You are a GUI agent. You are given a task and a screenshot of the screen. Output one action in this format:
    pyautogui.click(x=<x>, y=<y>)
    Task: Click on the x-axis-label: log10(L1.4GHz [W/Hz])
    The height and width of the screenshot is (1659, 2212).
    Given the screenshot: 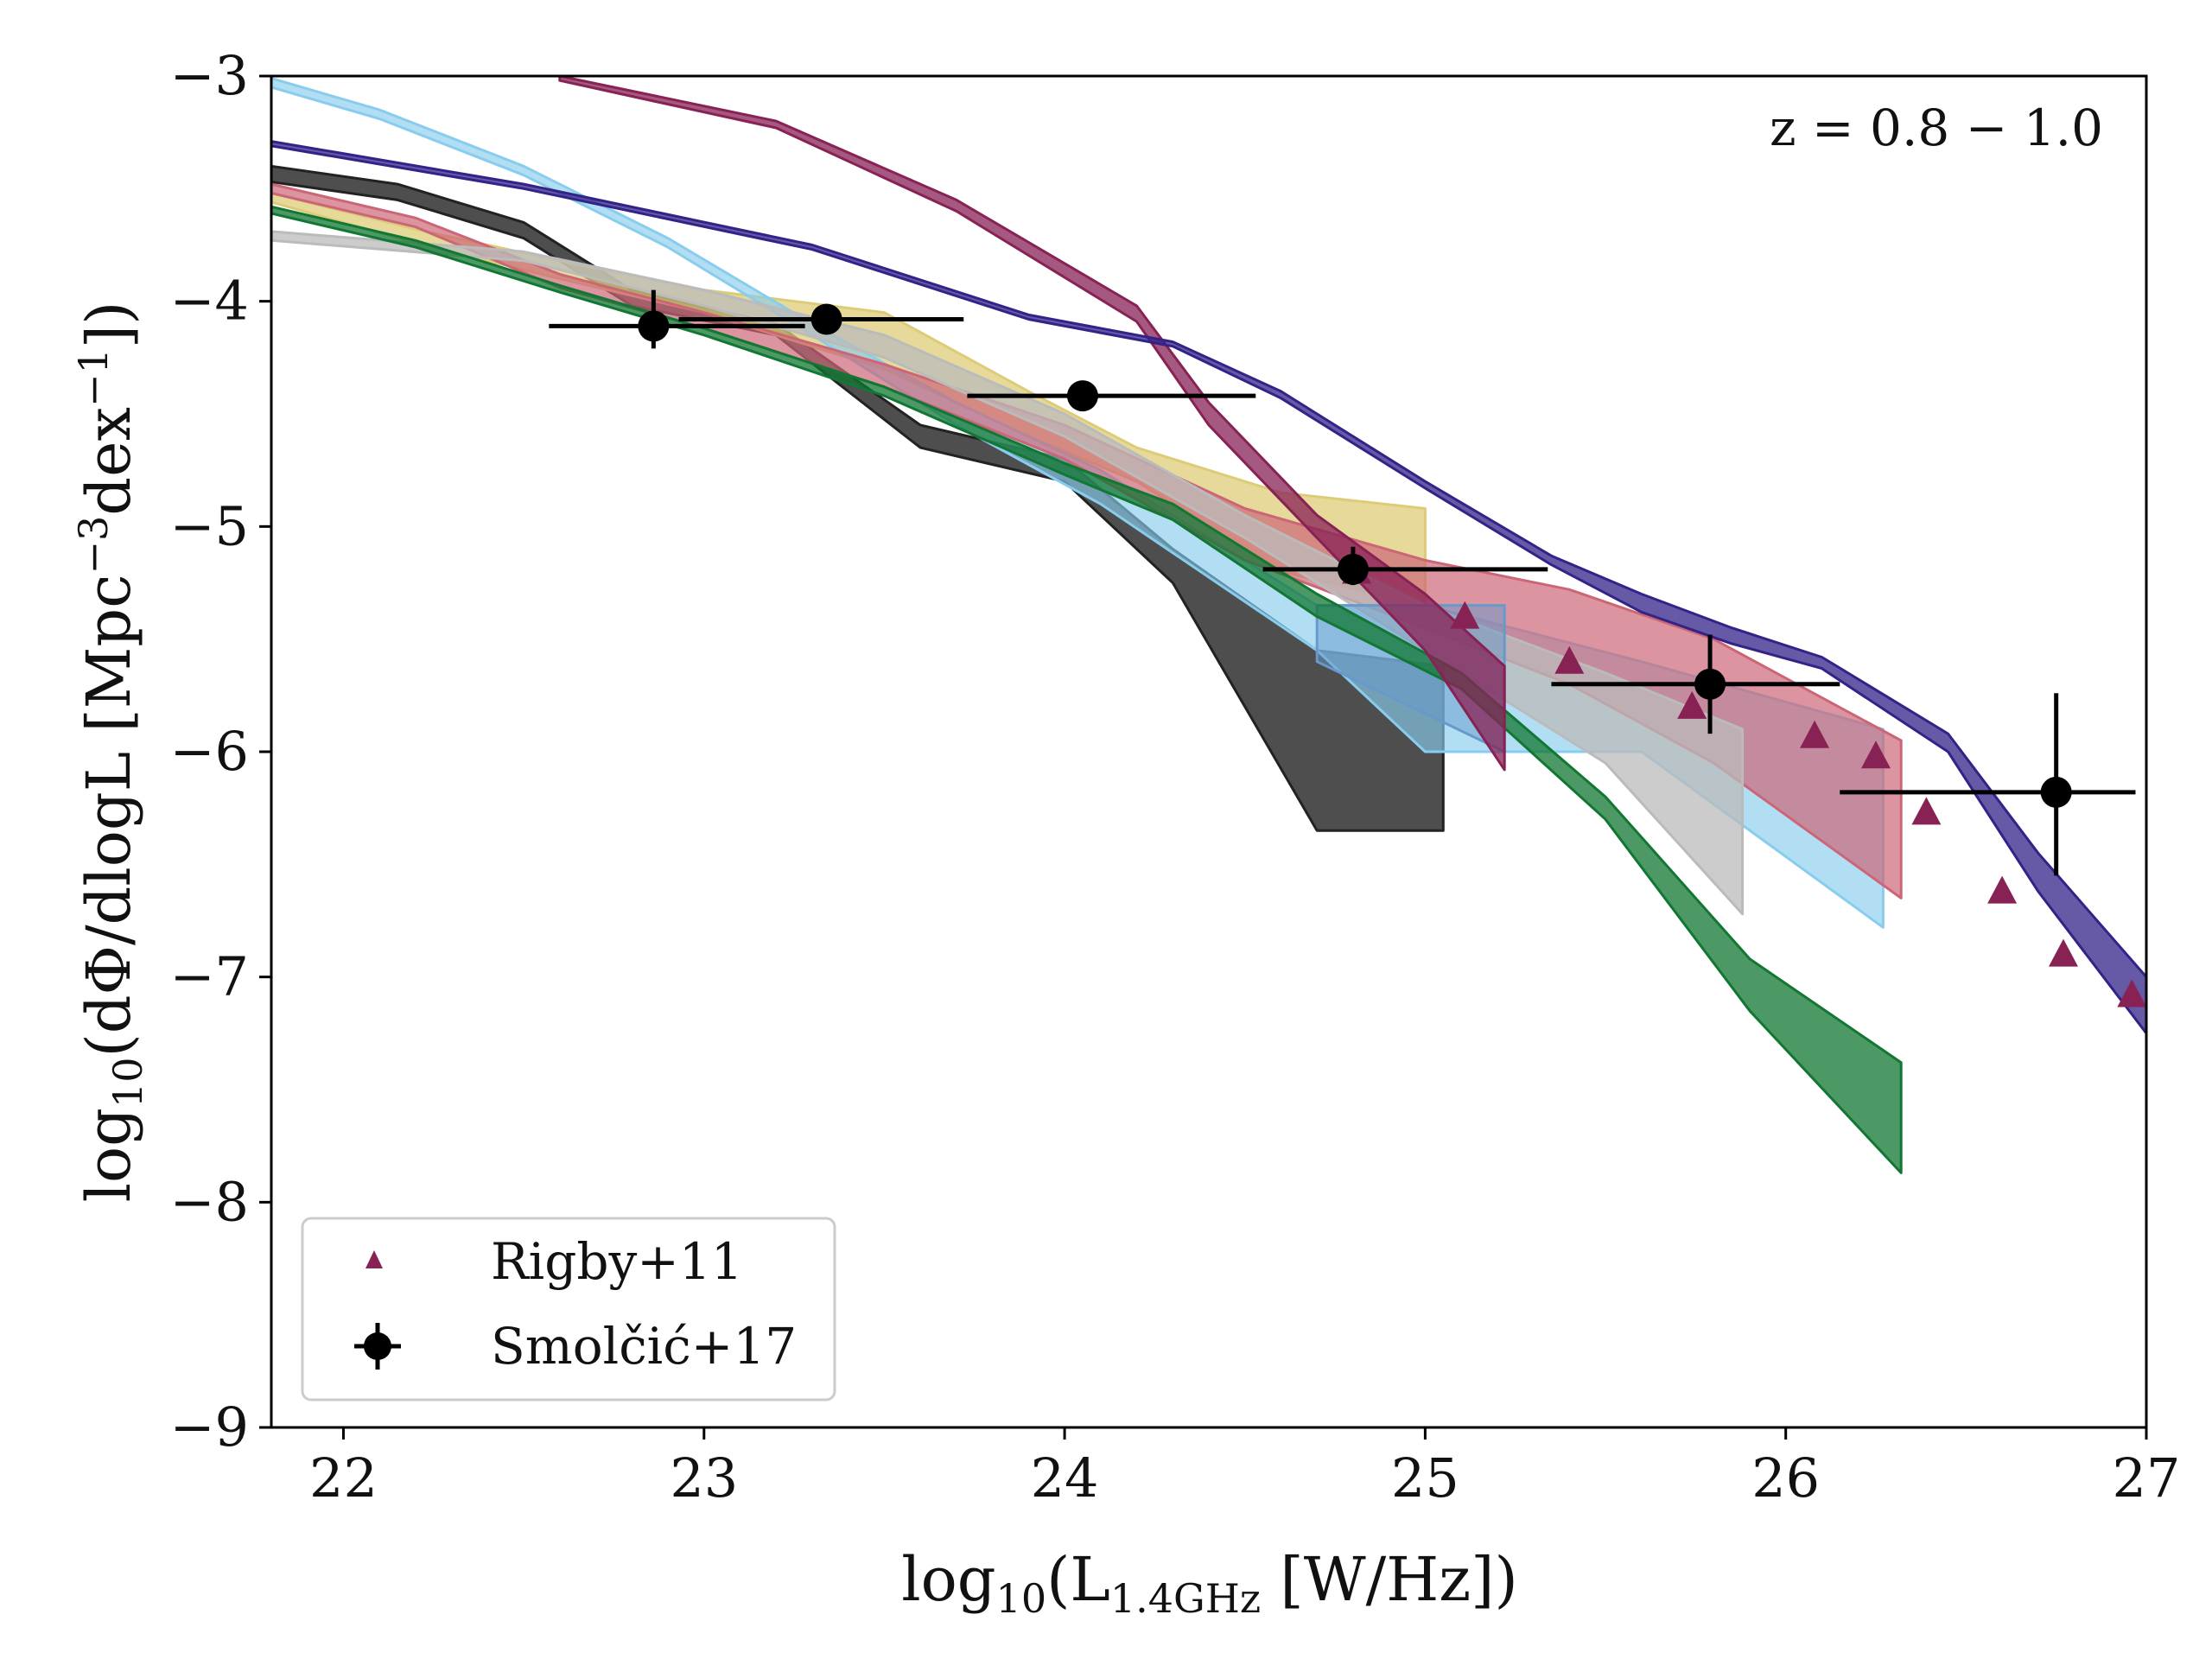 What is the action you would take?
    pyautogui.click(x=1209, y=1583)
    